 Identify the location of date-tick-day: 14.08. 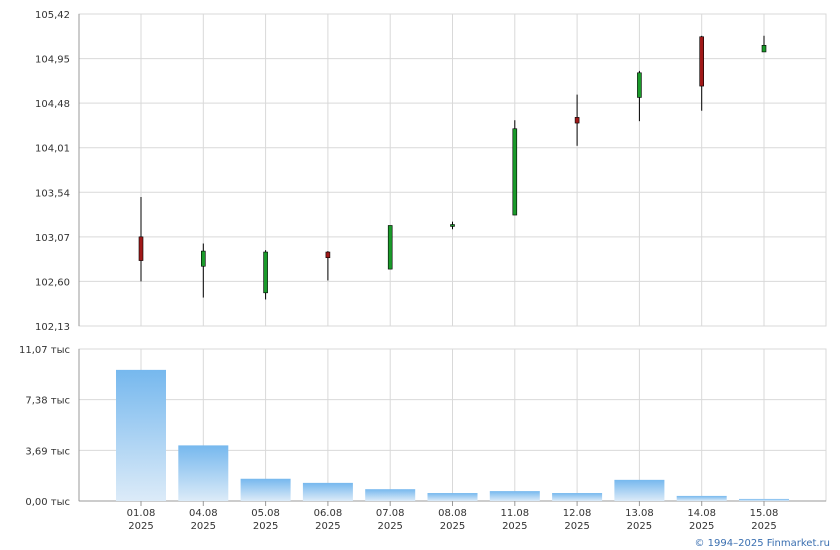
(701, 513).